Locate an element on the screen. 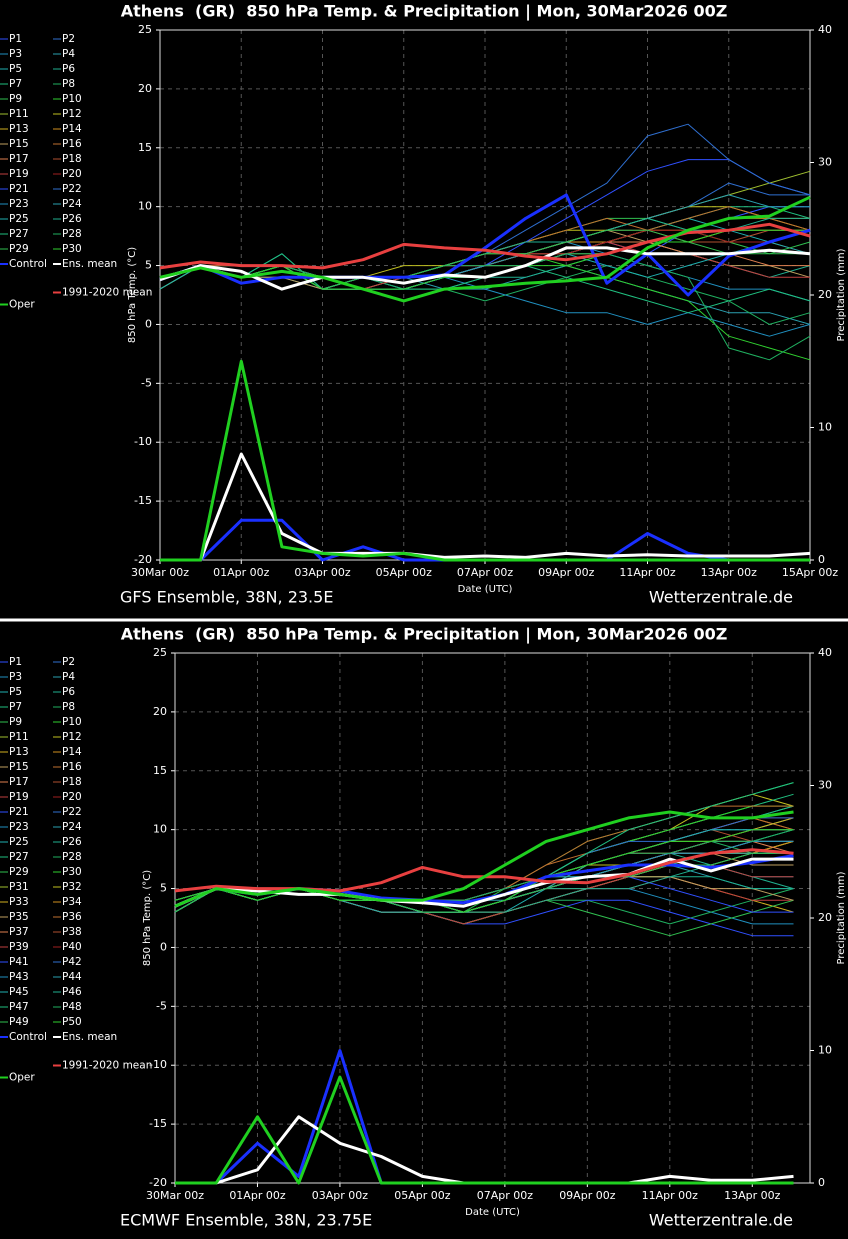  legend-label: P16 is located at coordinates (72, 767).